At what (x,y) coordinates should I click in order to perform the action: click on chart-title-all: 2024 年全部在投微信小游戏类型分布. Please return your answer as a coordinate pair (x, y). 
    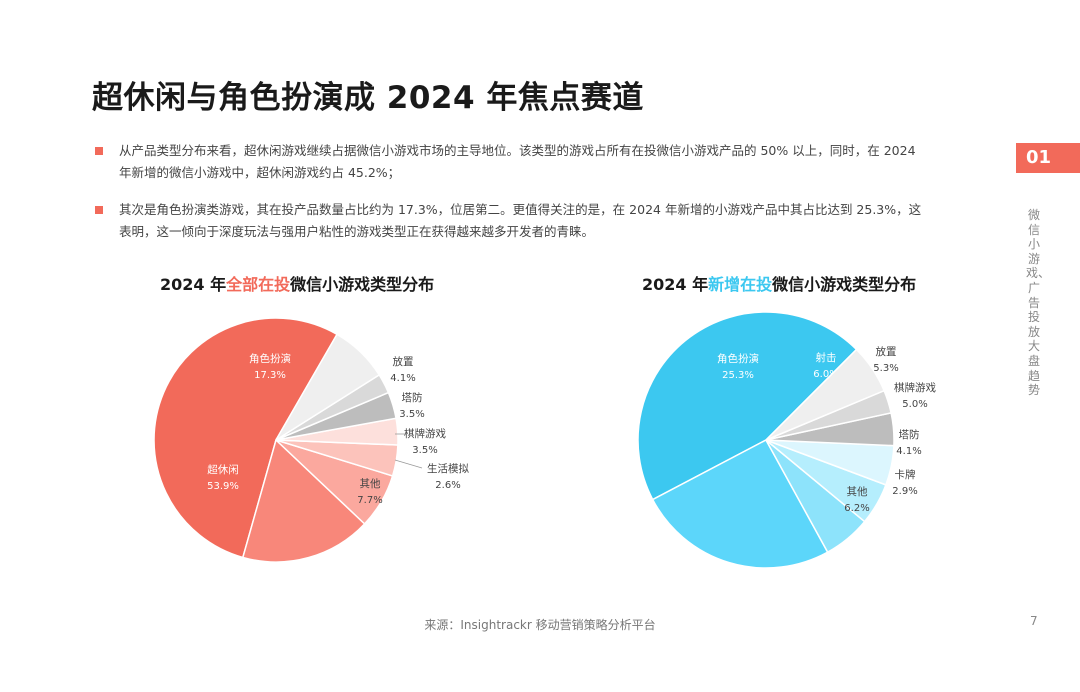
    Looking at the image, I should click on (297, 283).